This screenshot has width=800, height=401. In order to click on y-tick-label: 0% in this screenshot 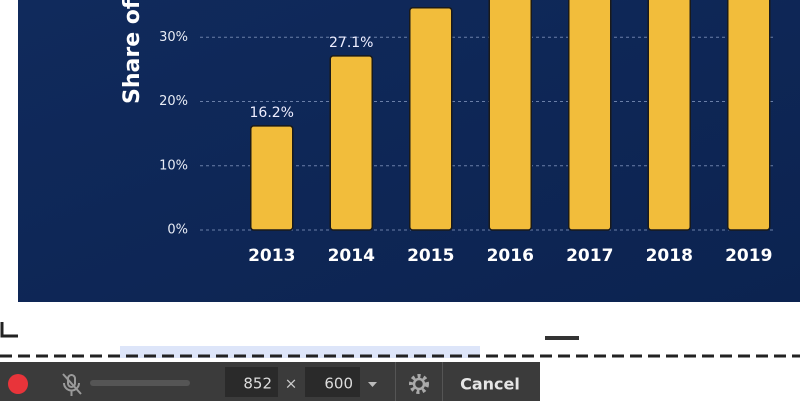, I will do `click(177, 230)`.